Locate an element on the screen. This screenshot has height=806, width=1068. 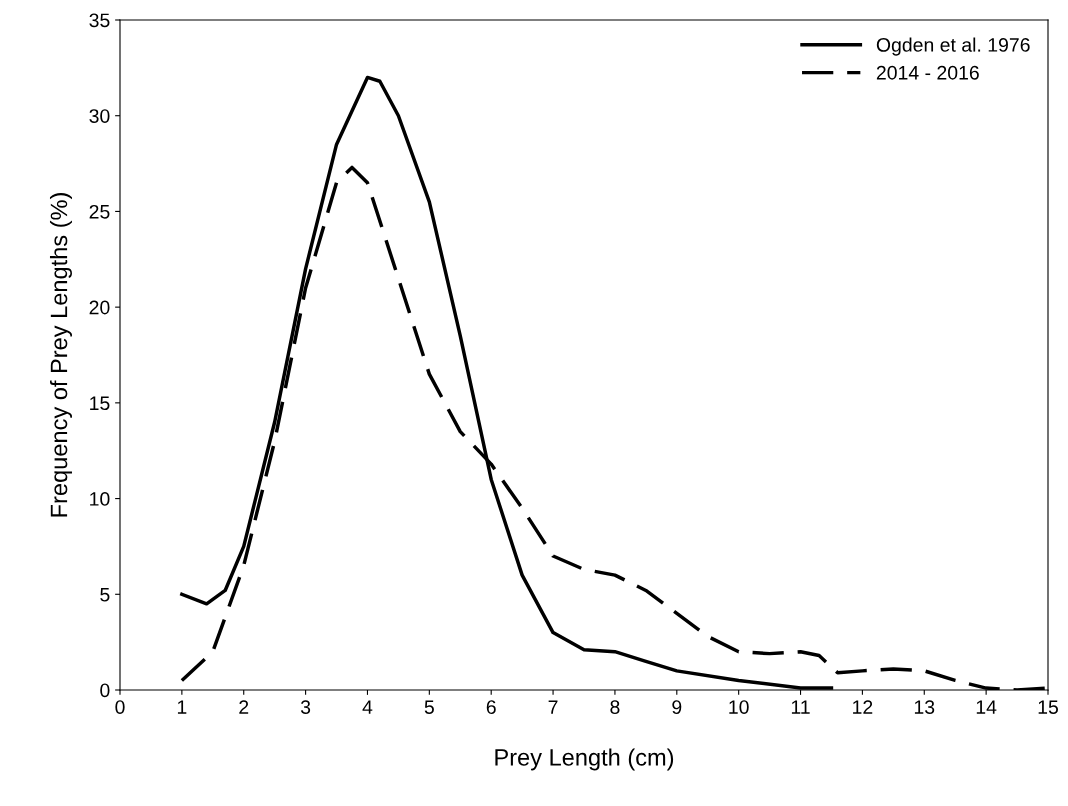
x-tick-label: 1 is located at coordinates (182, 707).